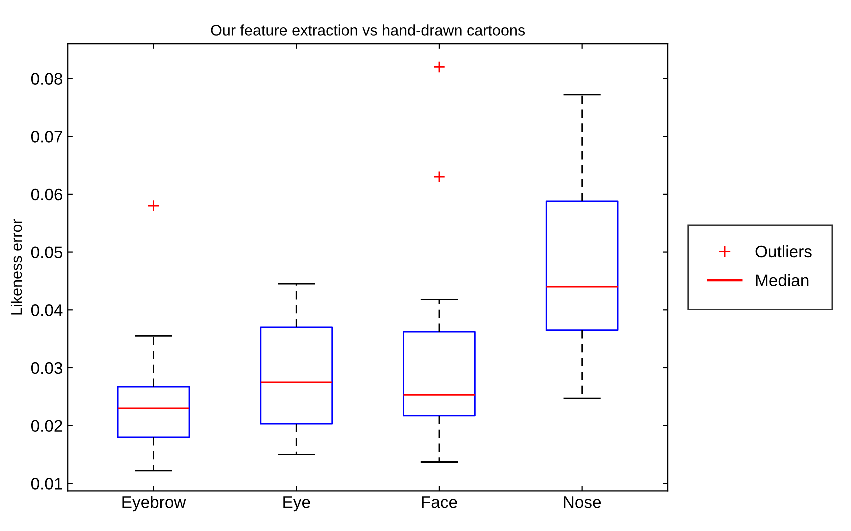 This screenshot has height=531, width=851. I want to click on y-tick-label: 0.03, so click(46, 368).